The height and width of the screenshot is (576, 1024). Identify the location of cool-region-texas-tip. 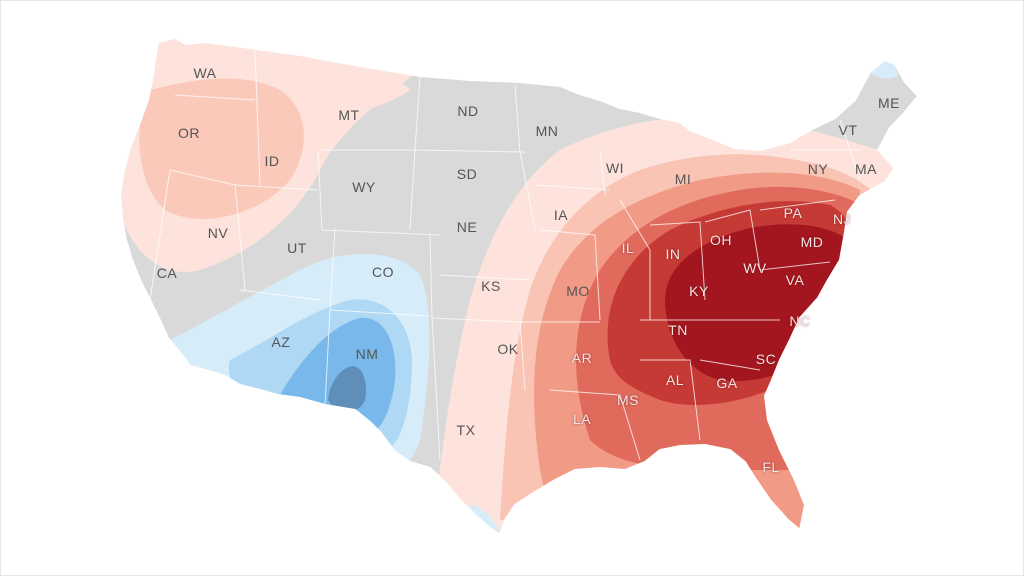
(485, 520).